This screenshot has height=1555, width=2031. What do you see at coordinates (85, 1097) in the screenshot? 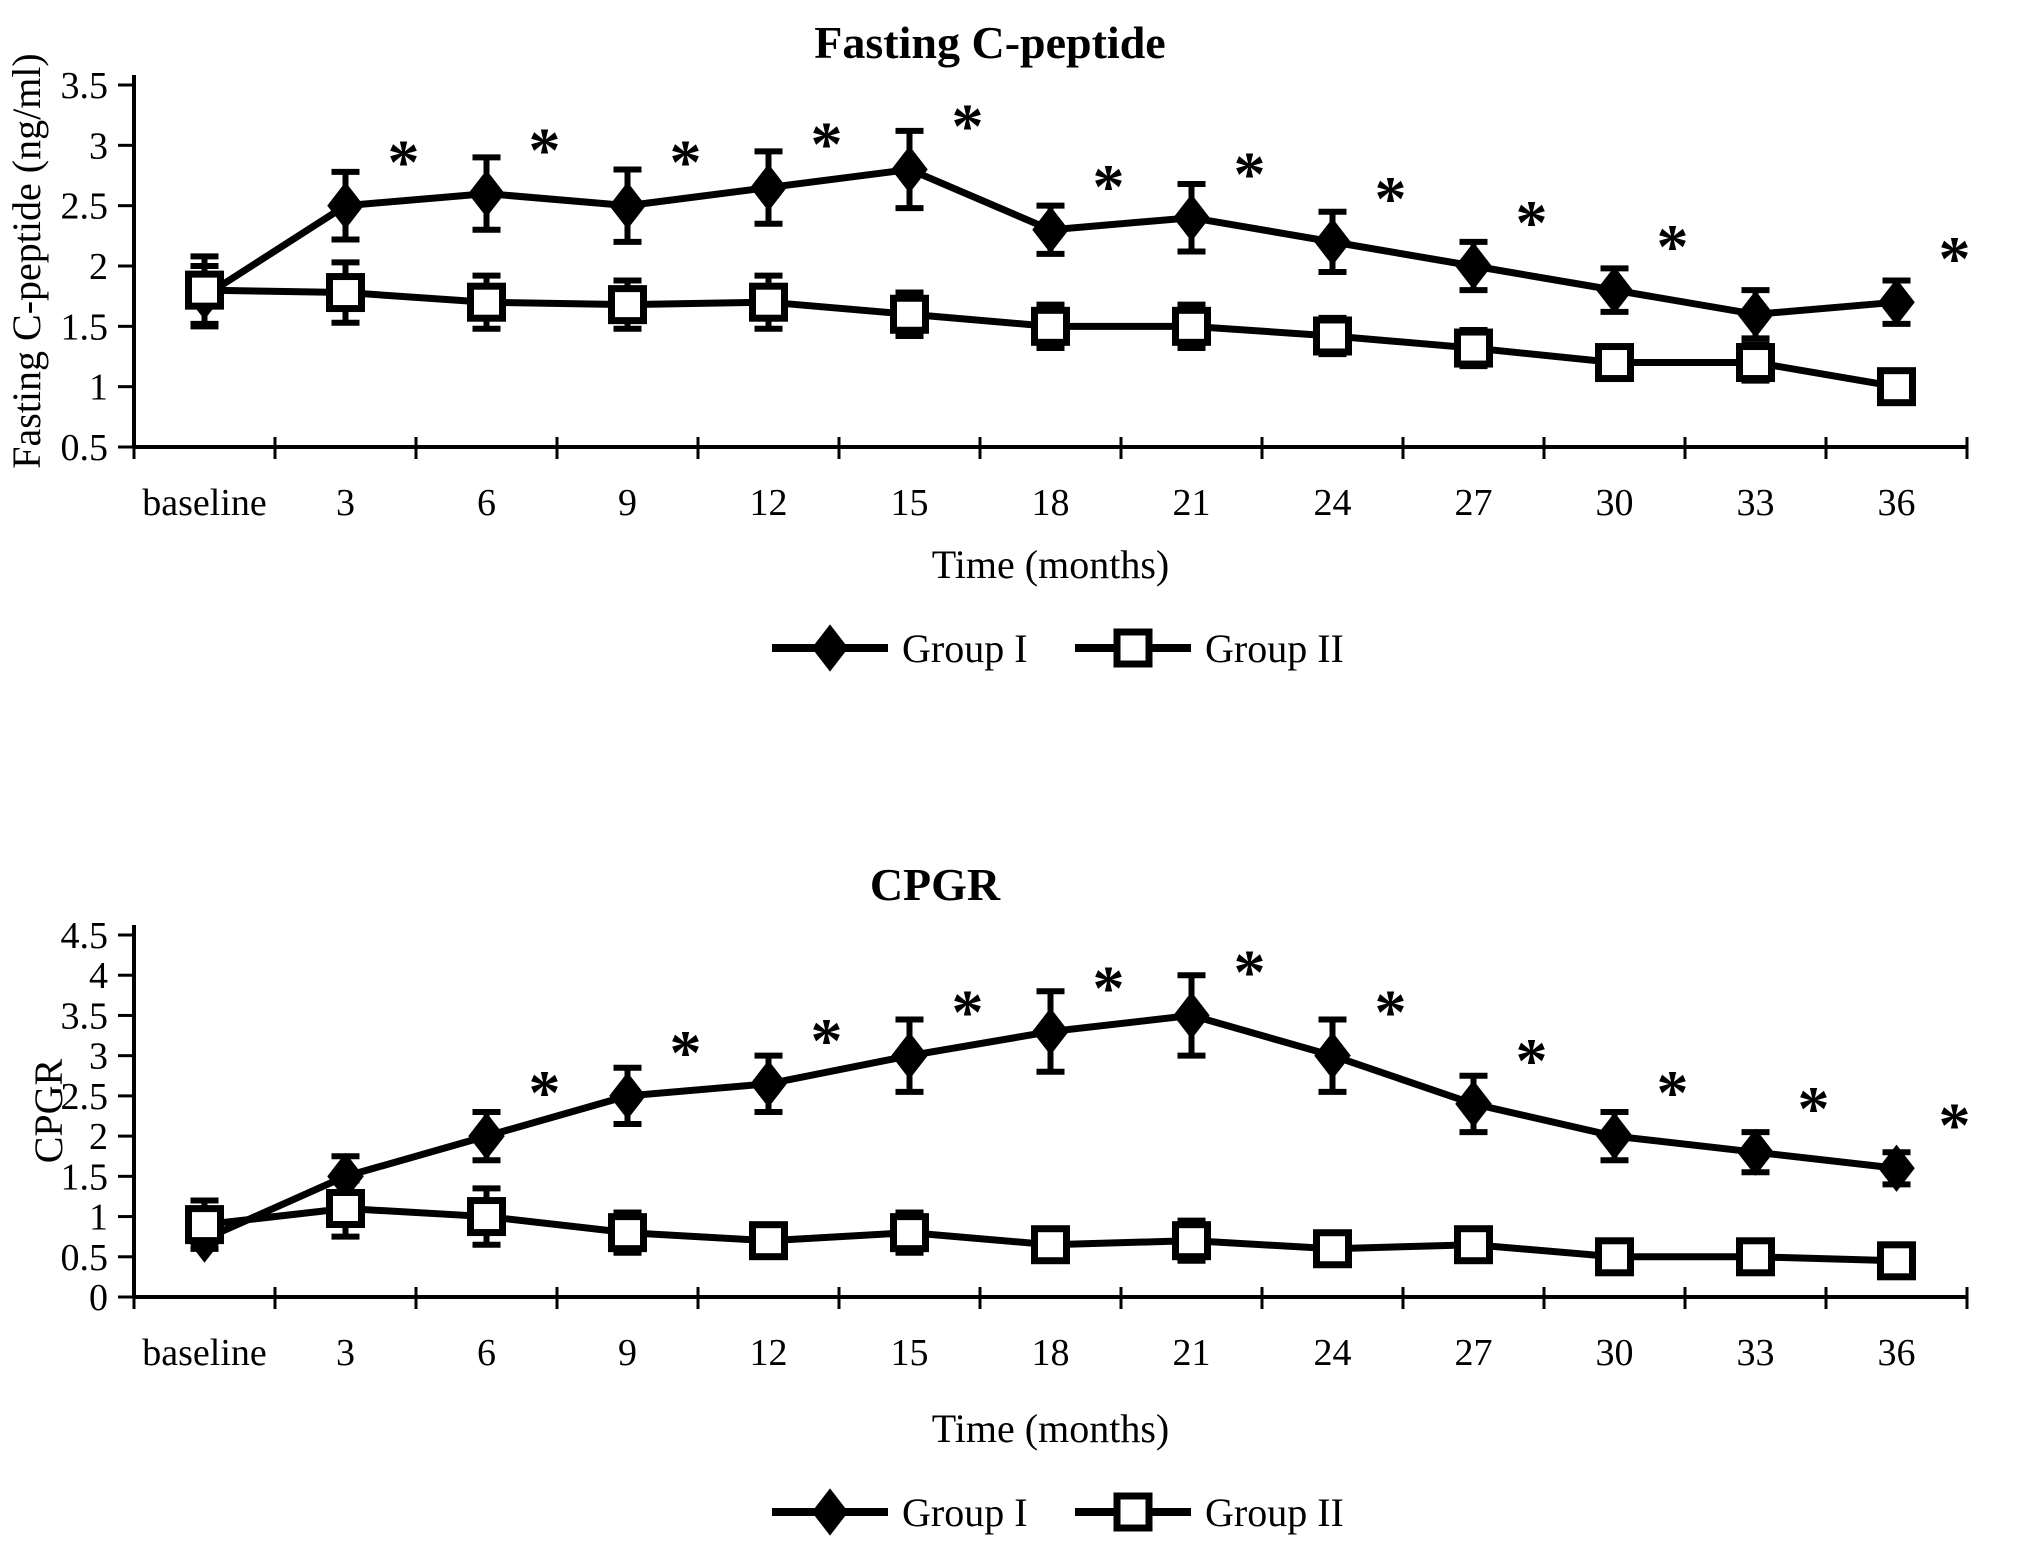
I see `y-tick-label: 2.5` at bounding box center [85, 1097].